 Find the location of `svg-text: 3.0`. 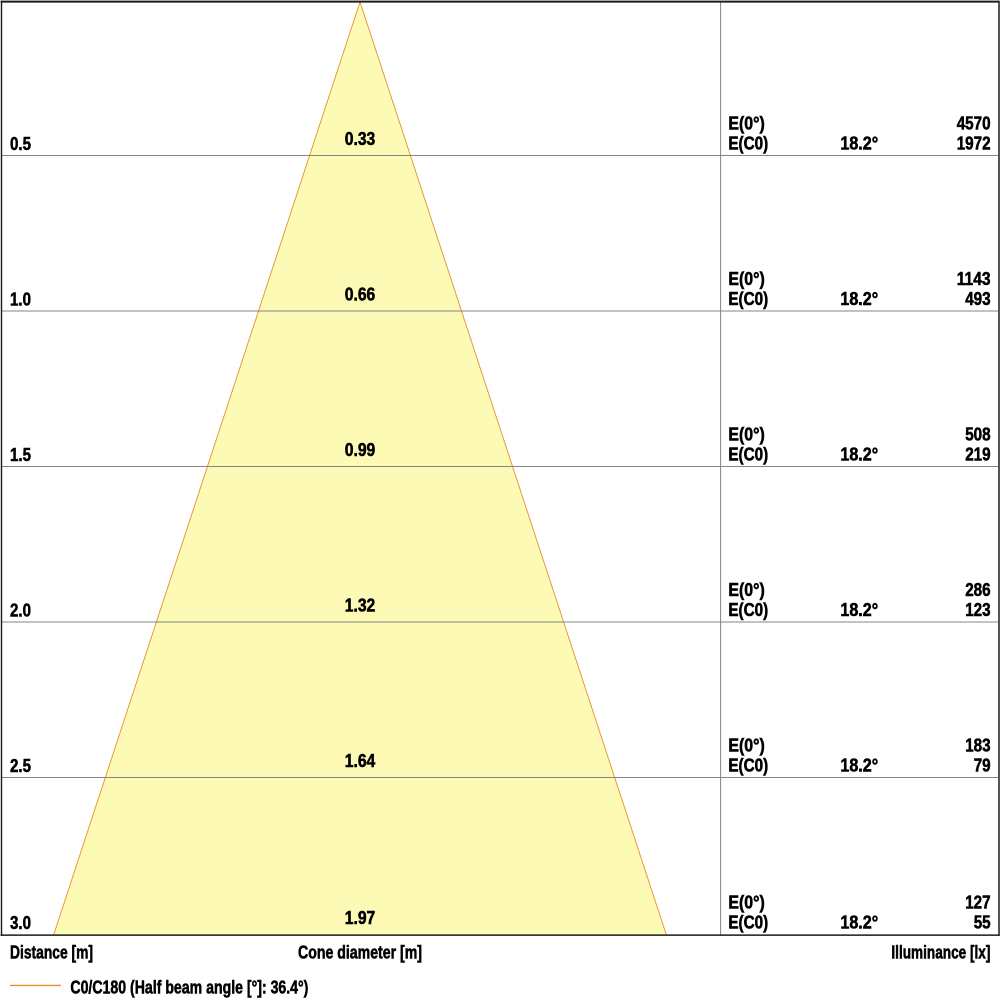

svg-text: 3.0 is located at coordinates (20, 923).